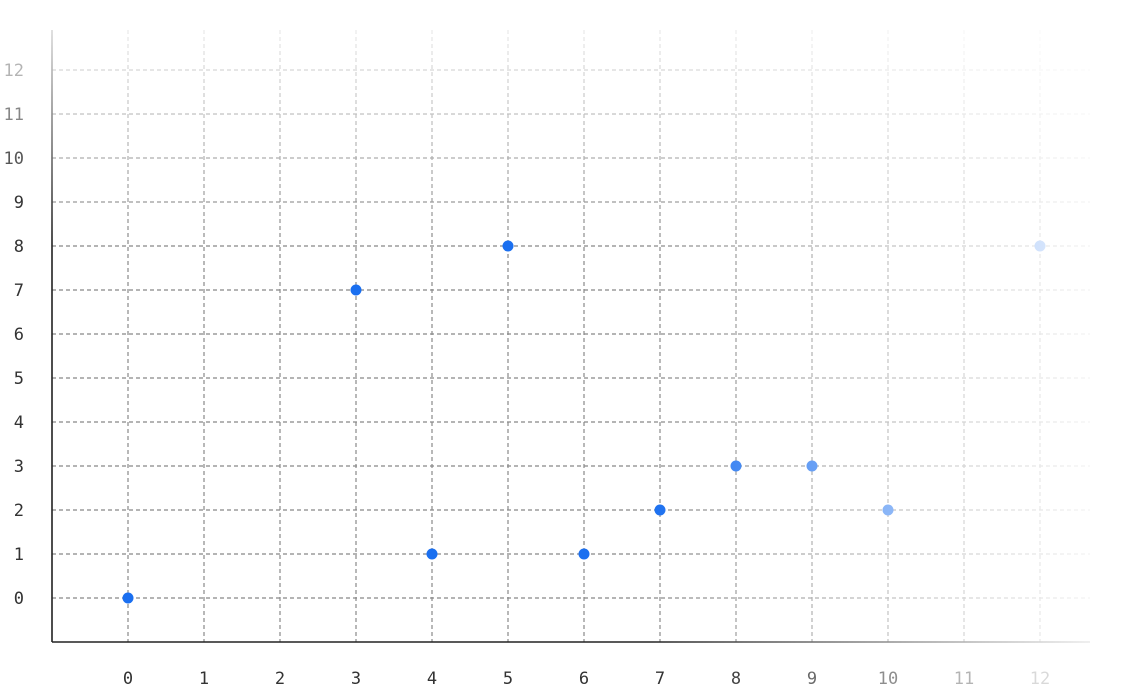 The height and width of the screenshot is (690, 1136). What do you see at coordinates (280, 679) in the screenshot?
I see `x-tick-label: 2` at bounding box center [280, 679].